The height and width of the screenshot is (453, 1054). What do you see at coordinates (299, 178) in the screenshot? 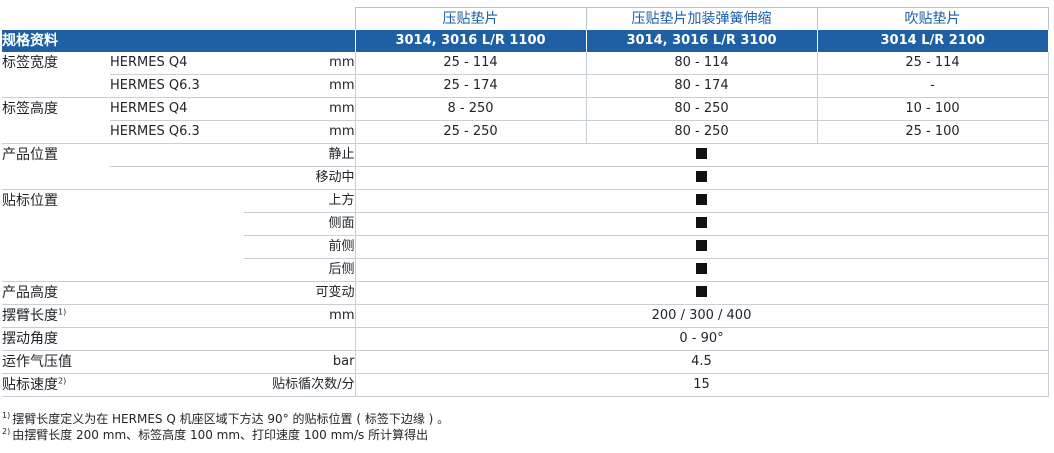
I see `product-position-option-moving: 移动中` at bounding box center [299, 178].